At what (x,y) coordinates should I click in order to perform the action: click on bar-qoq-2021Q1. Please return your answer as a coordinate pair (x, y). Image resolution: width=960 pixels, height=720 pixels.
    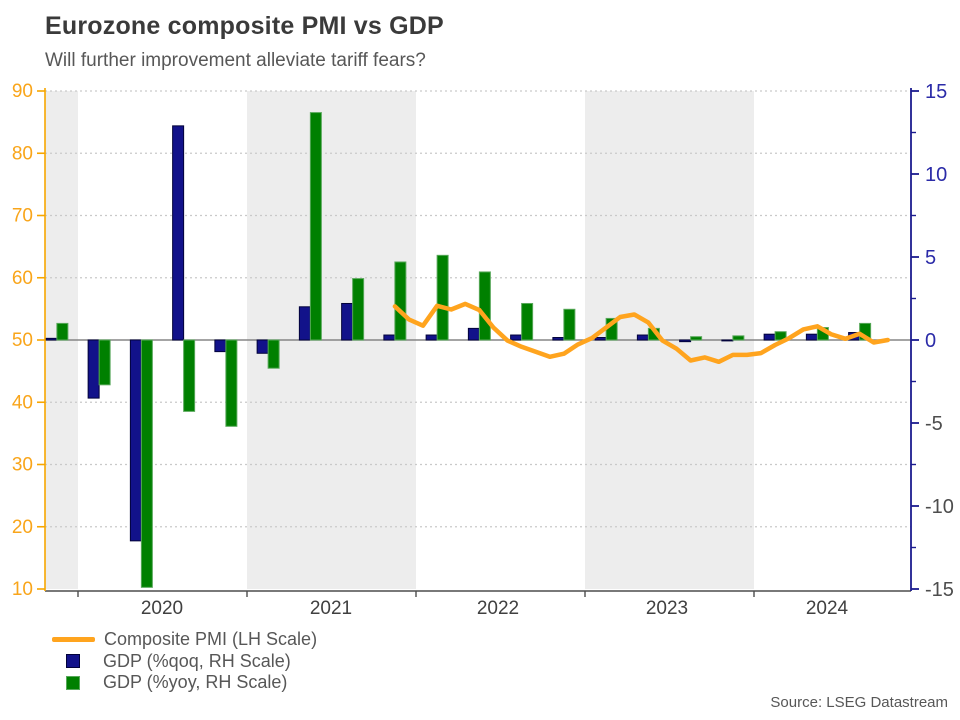
    Looking at the image, I should click on (262, 346).